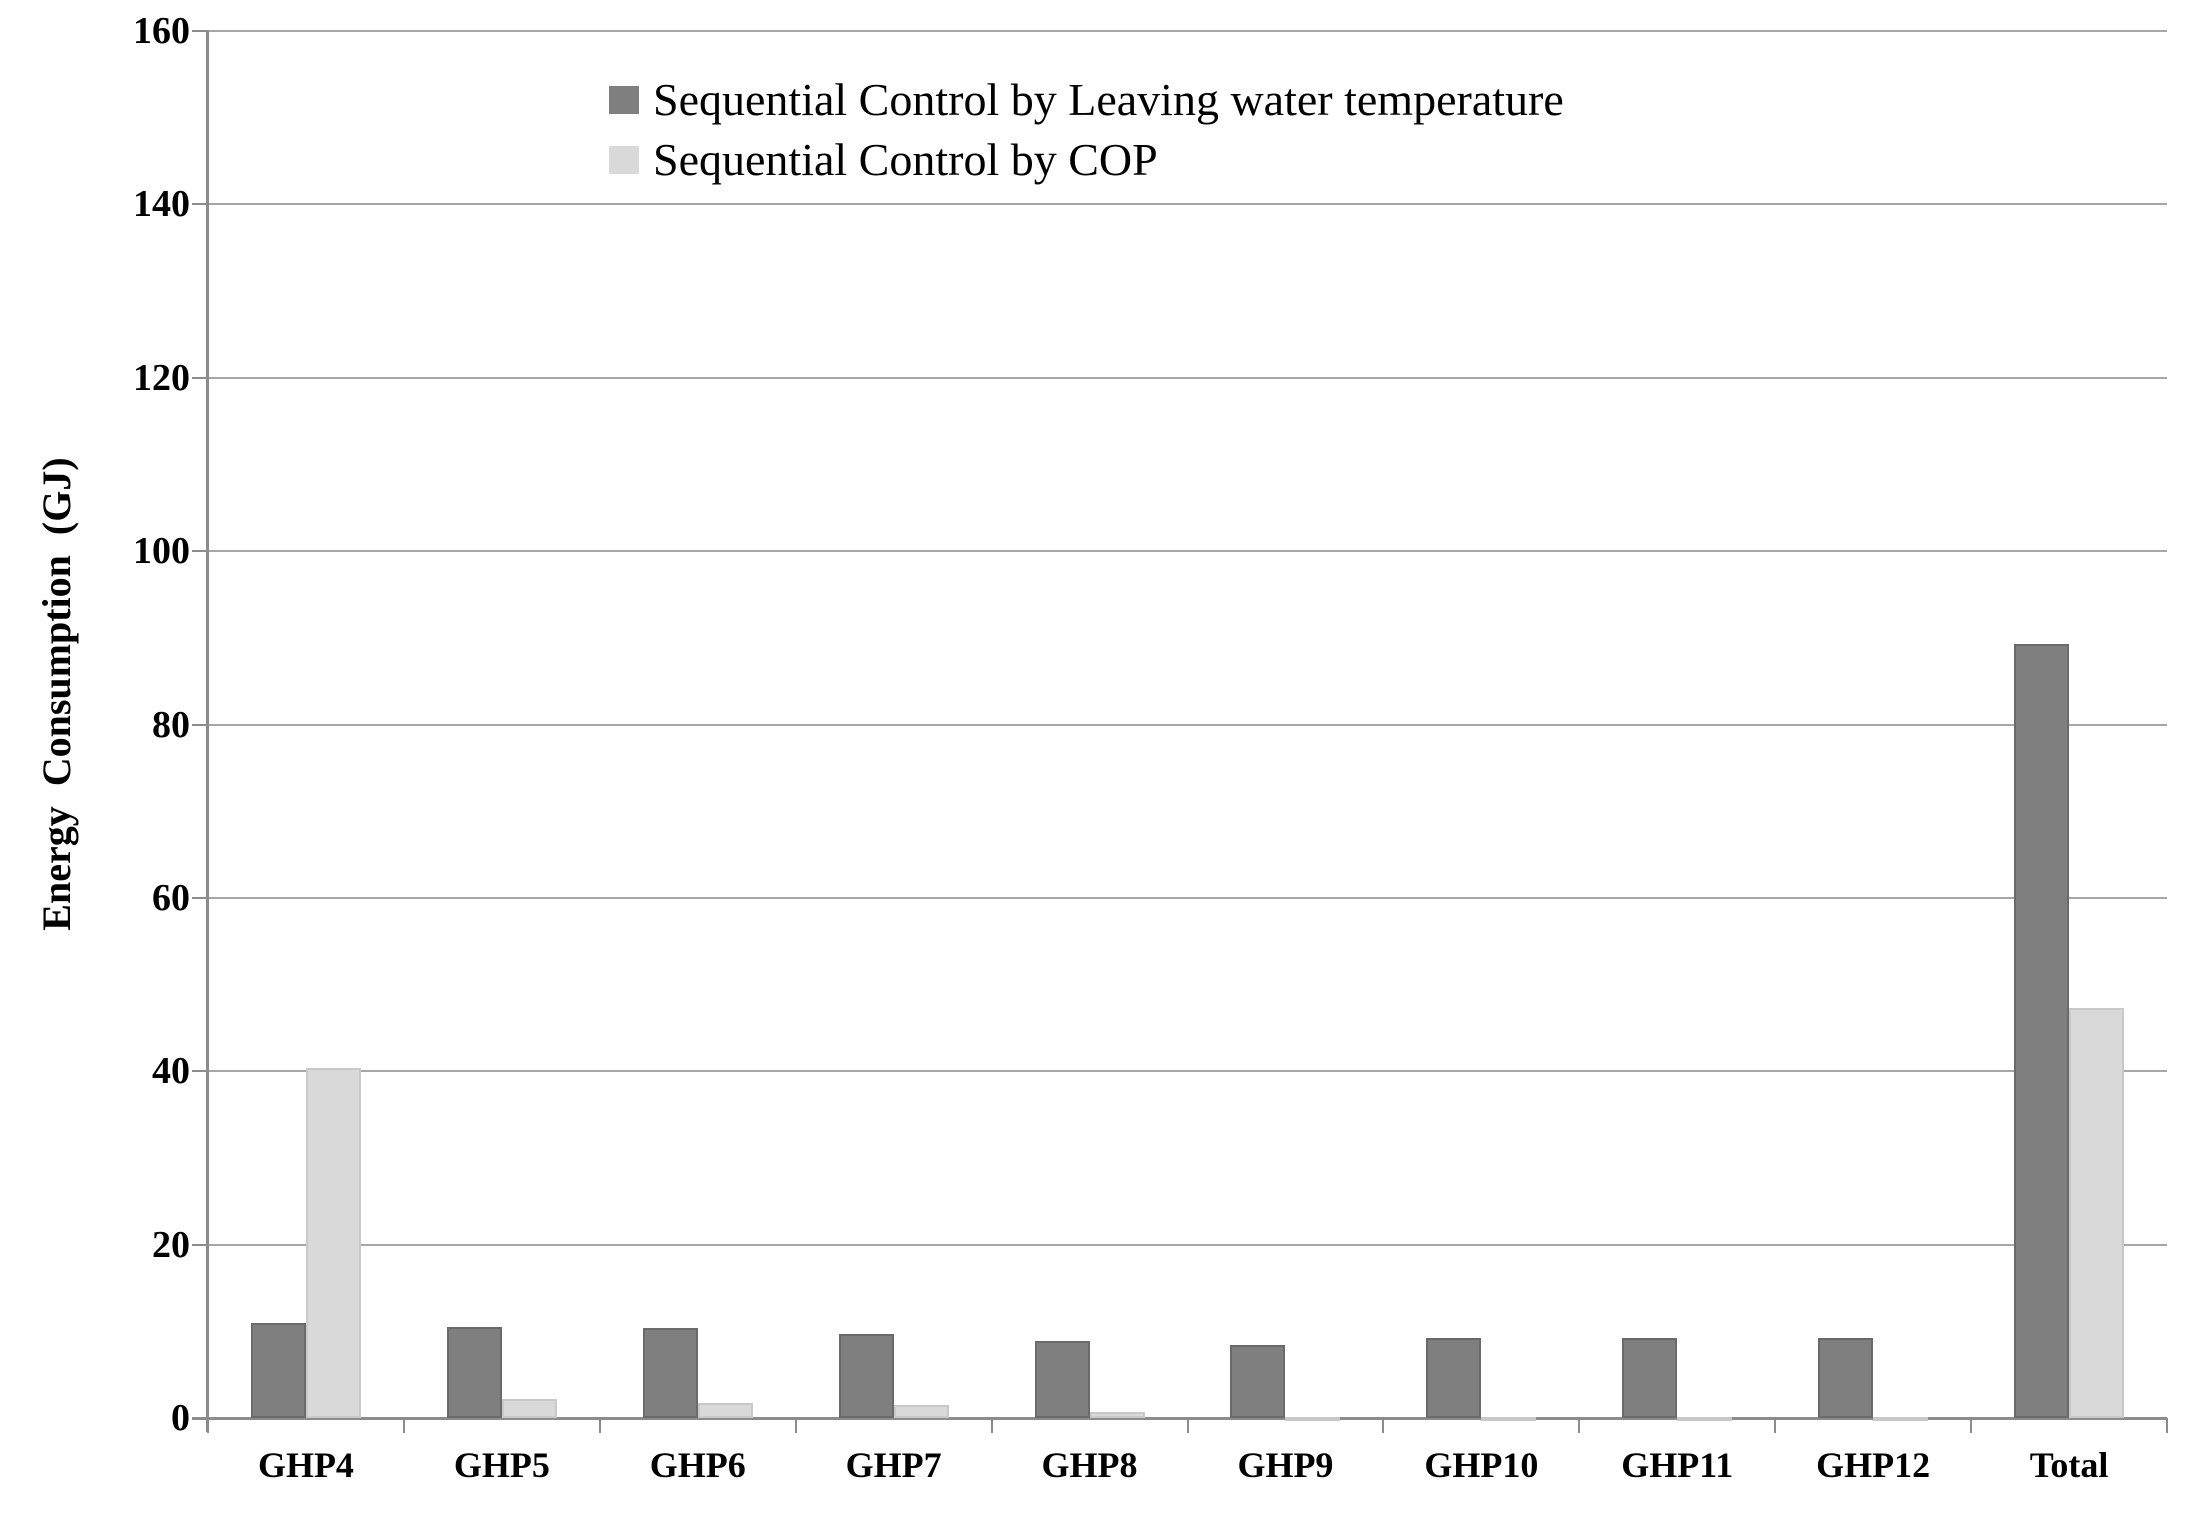  Describe the element at coordinates (893, 1465) in the screenshot. I see `x-category-label-ghp7: GHP7` at that location.